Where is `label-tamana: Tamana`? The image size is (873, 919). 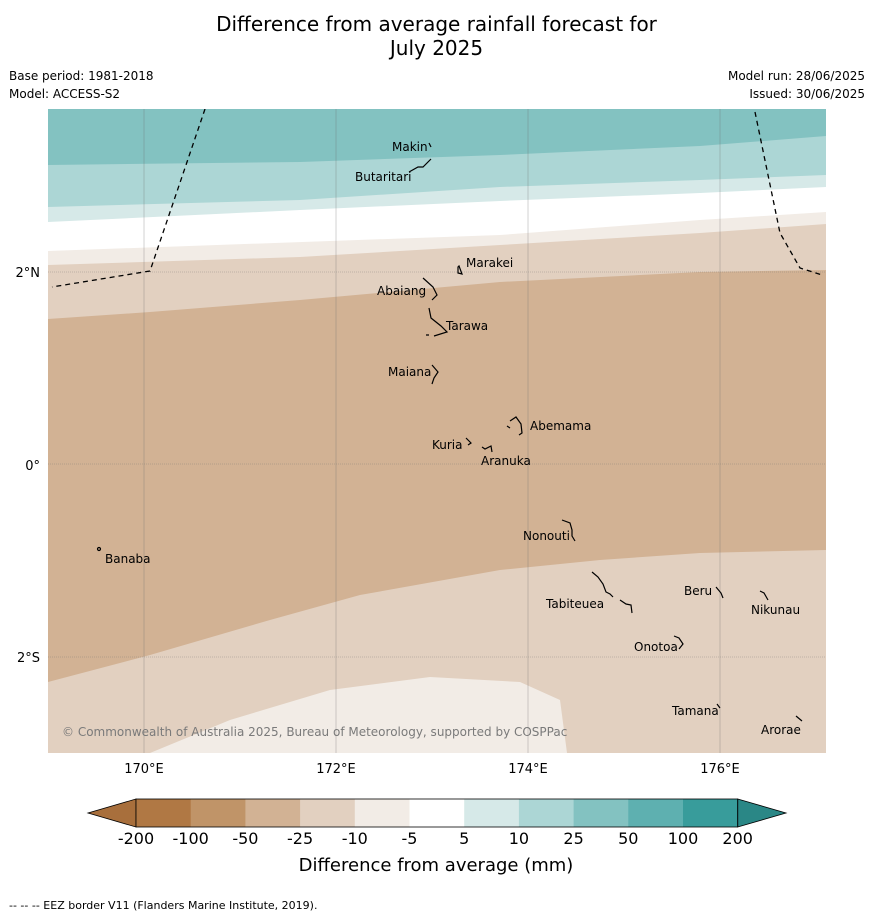
label-tamana: Tamana is located at coordinates (695, 711).